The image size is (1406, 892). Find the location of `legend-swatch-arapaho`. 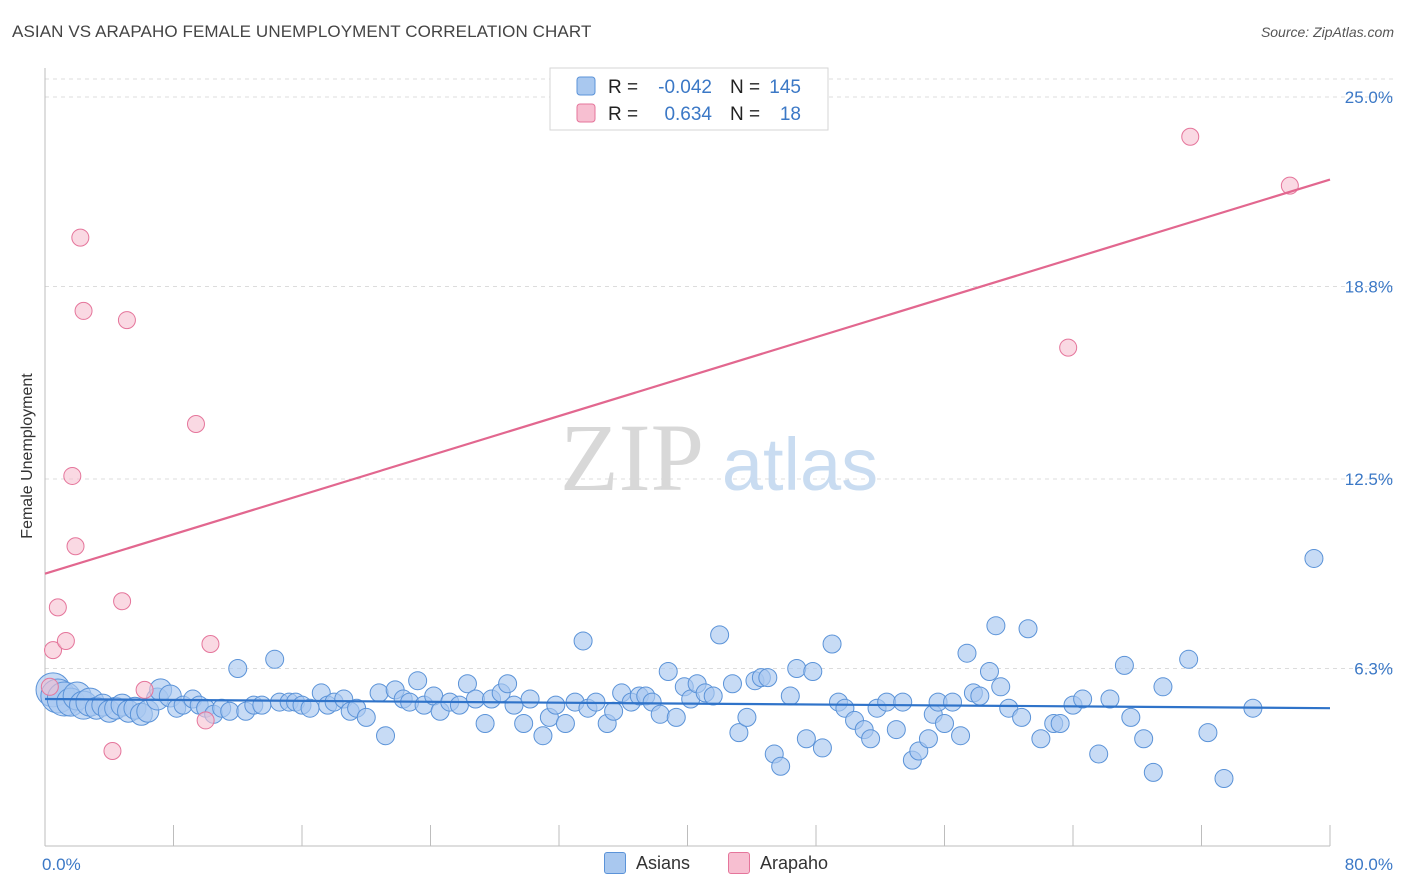

legend-swatch-arapaho is located at coordinates (586, 113).